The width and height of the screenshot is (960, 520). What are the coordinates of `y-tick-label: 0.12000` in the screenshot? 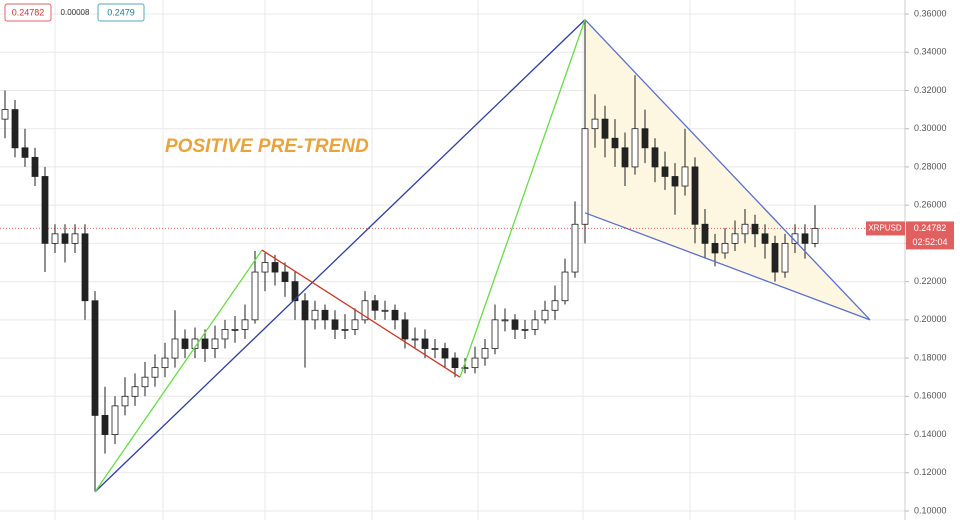 It's located at (930, 472).